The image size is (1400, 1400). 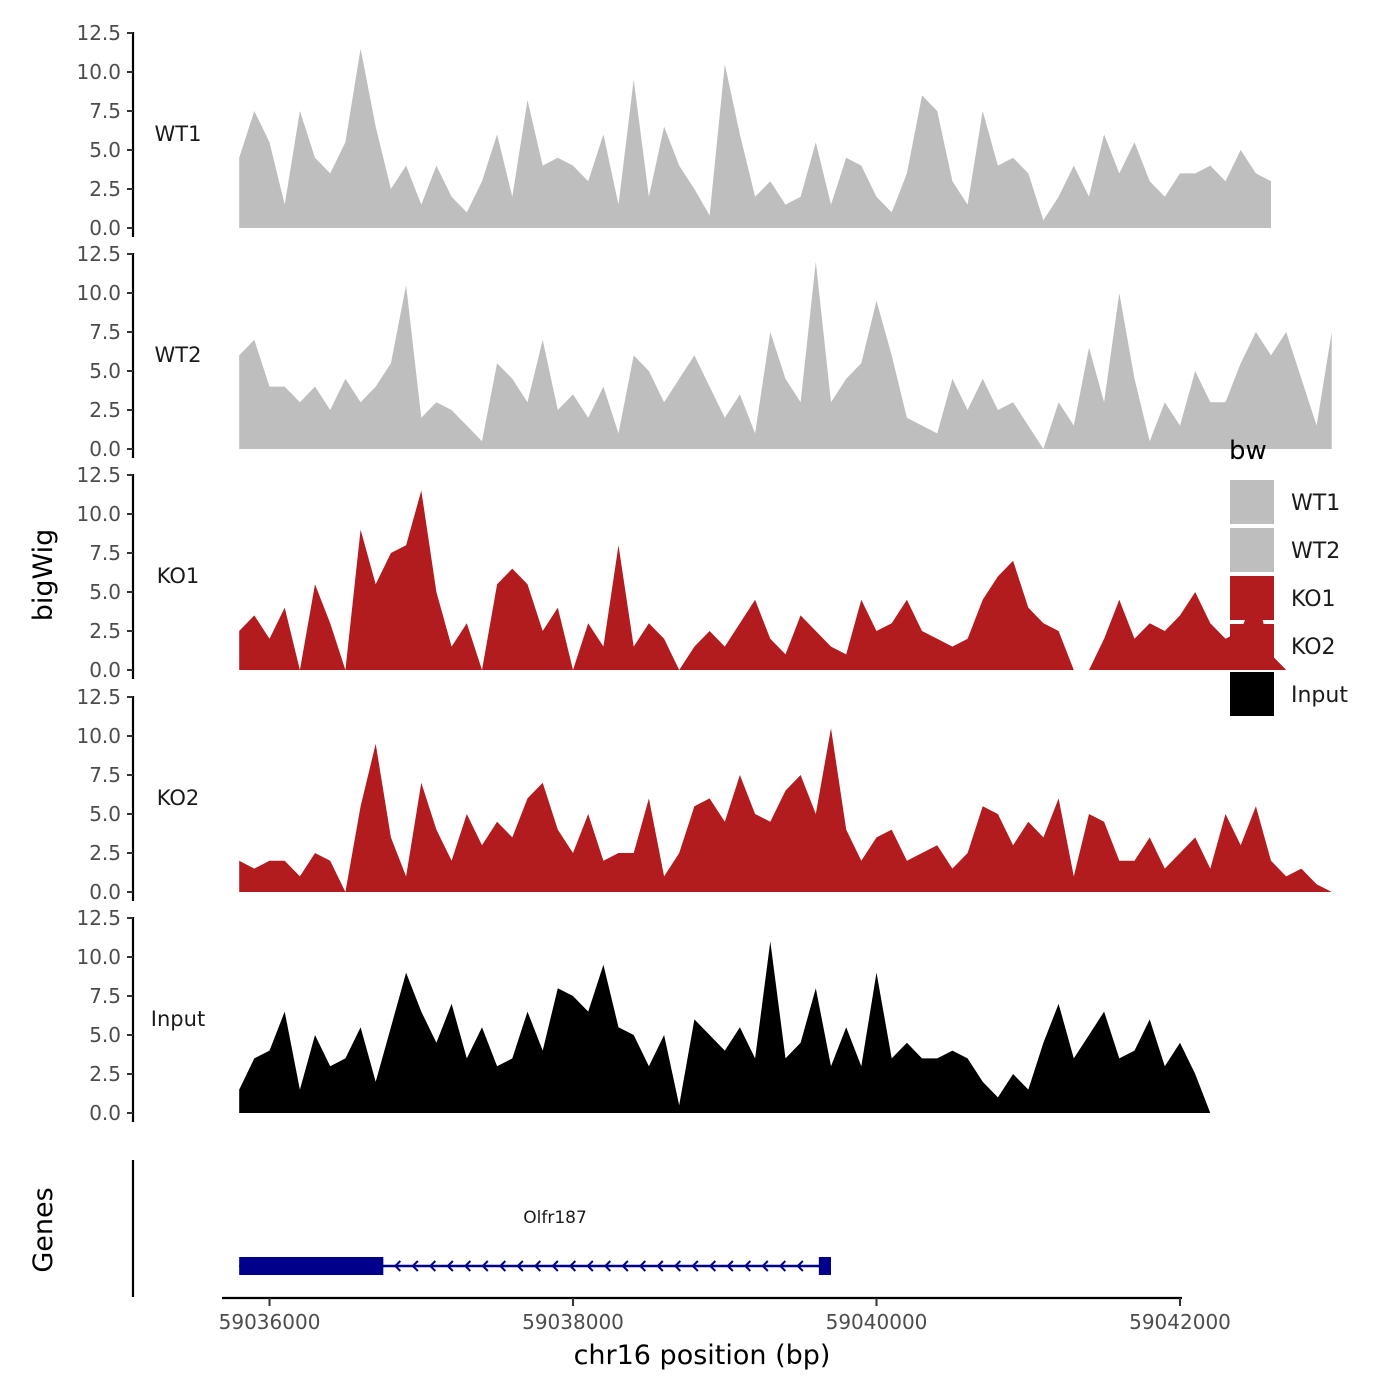 I want to click on track-label: KO1, so click(x=178, y=576).